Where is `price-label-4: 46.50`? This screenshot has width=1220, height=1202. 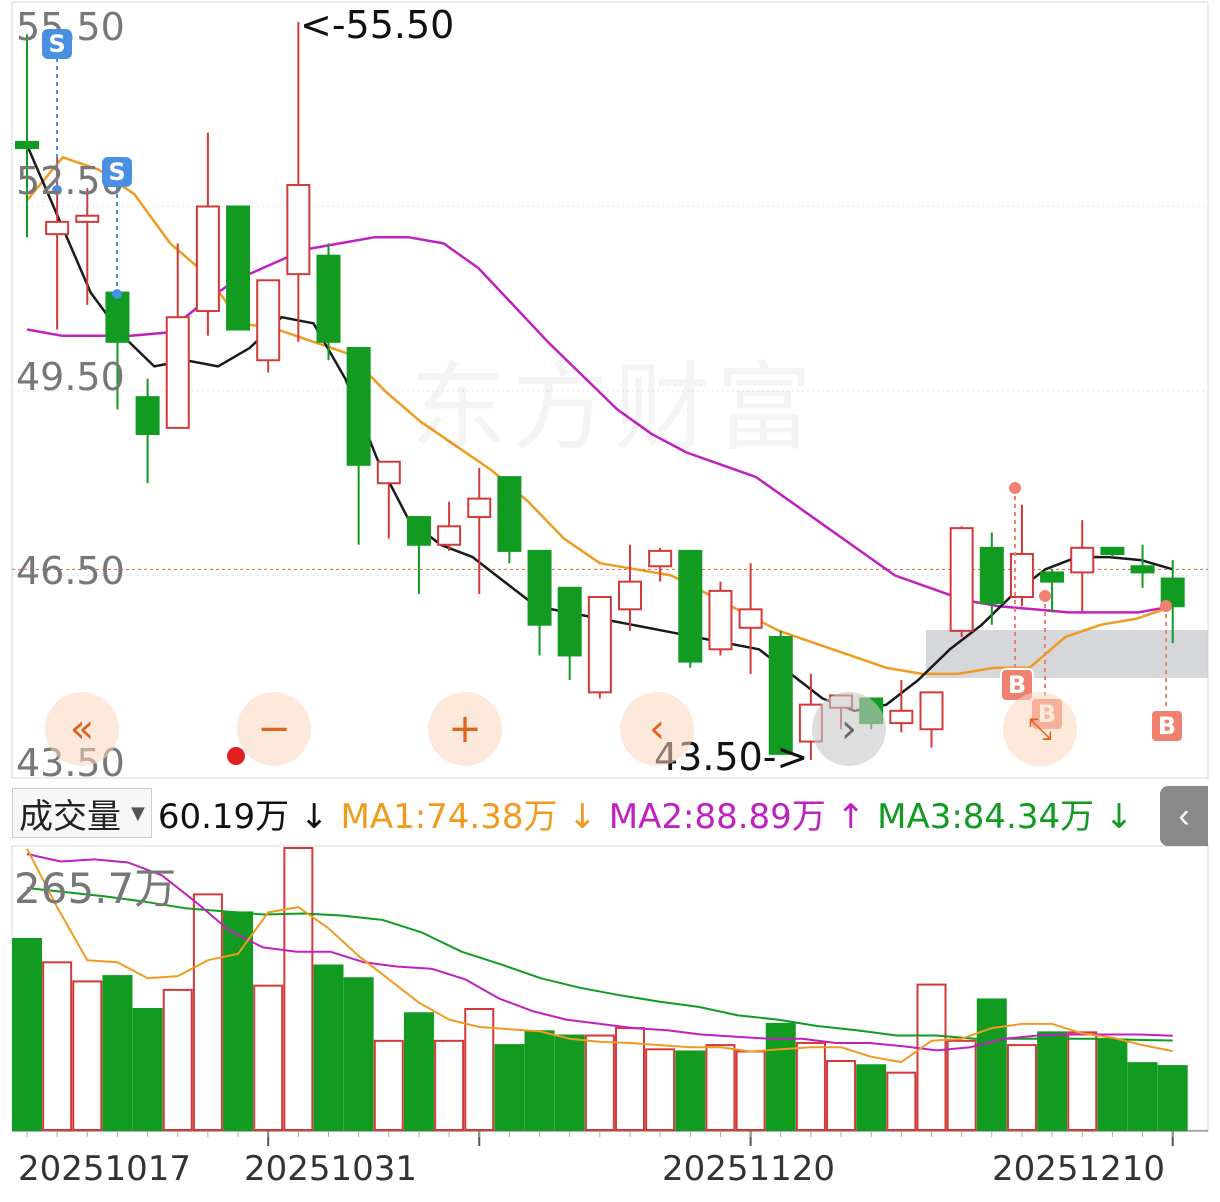
price-label-4: 46.50 is located at coordinates (70, 571).